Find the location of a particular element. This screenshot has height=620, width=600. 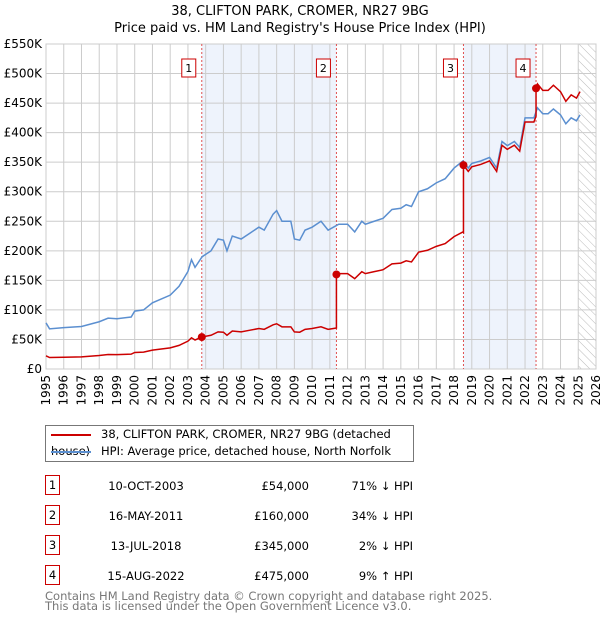

sale-label-2: 2 is located at coordinates (323, 68).